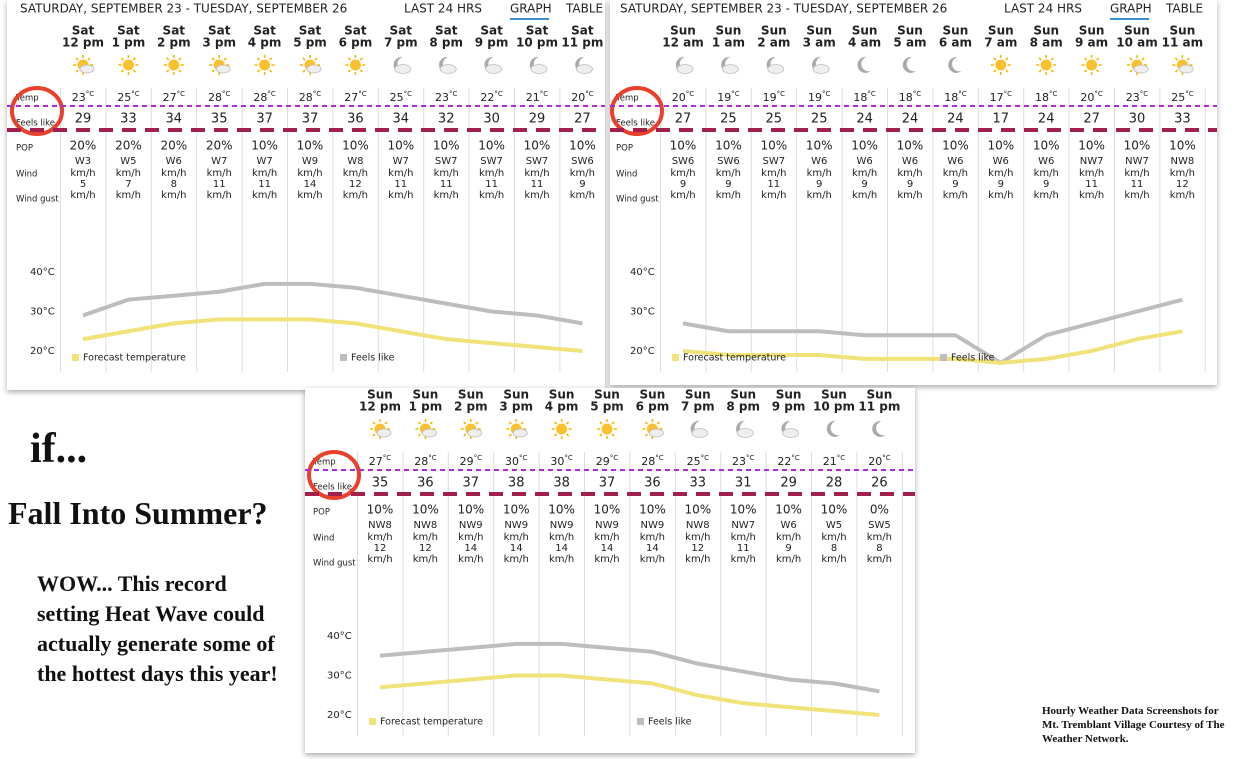  Describe the element at coordinates (37, 200) in the screenshot. I see `row-label: Wind gust` at that location.